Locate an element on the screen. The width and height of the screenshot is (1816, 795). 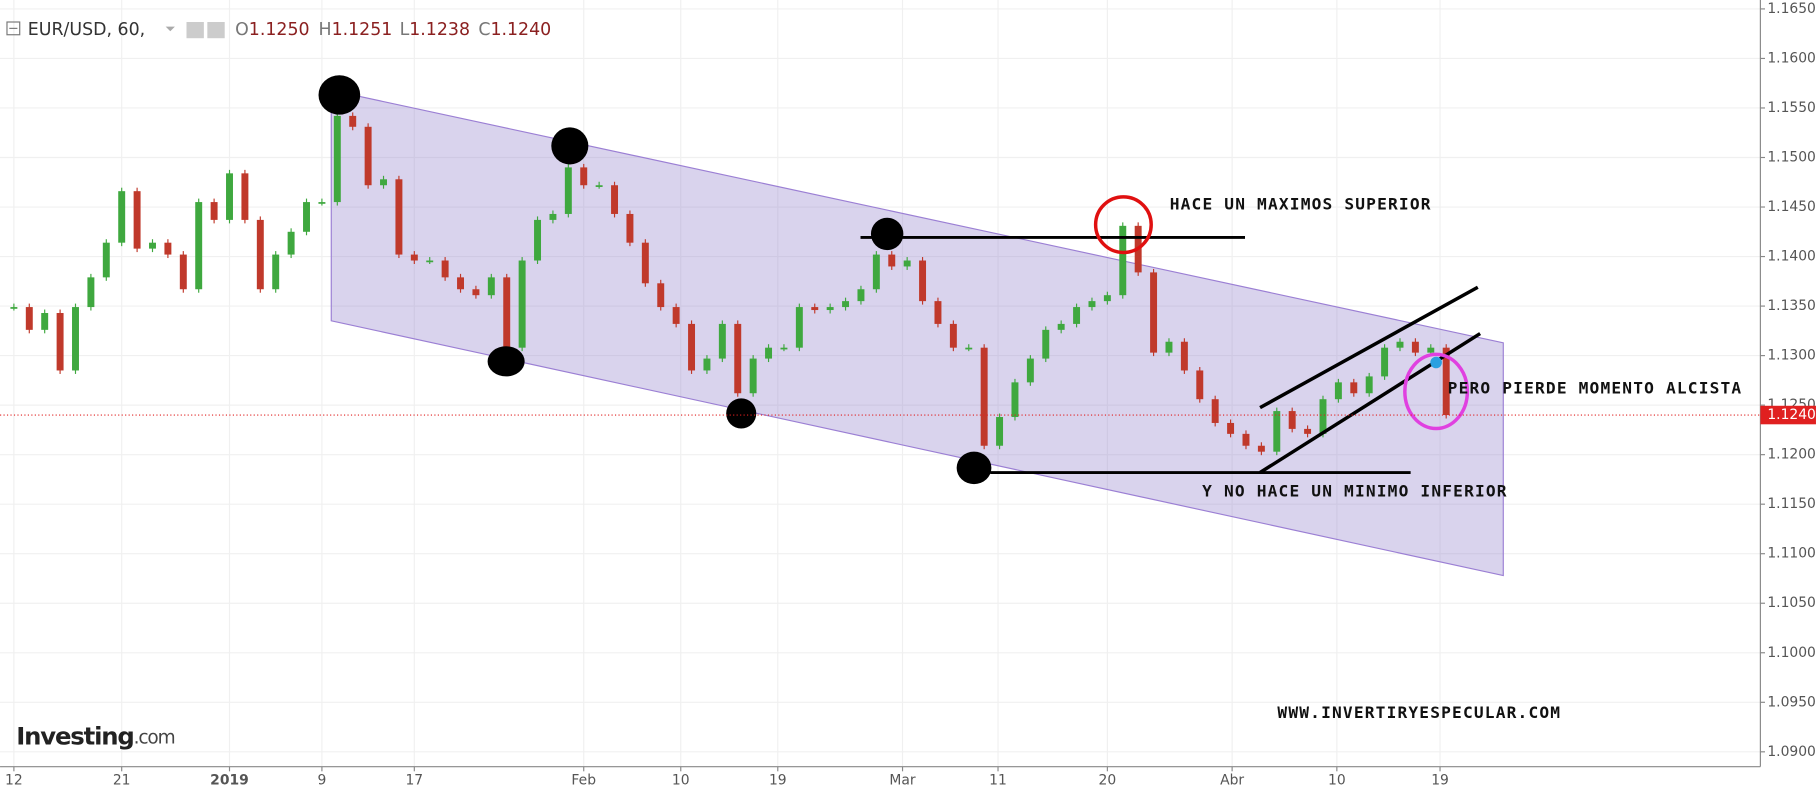
y-tick-label: 1.1600 is located at coordinates (1791, 58).